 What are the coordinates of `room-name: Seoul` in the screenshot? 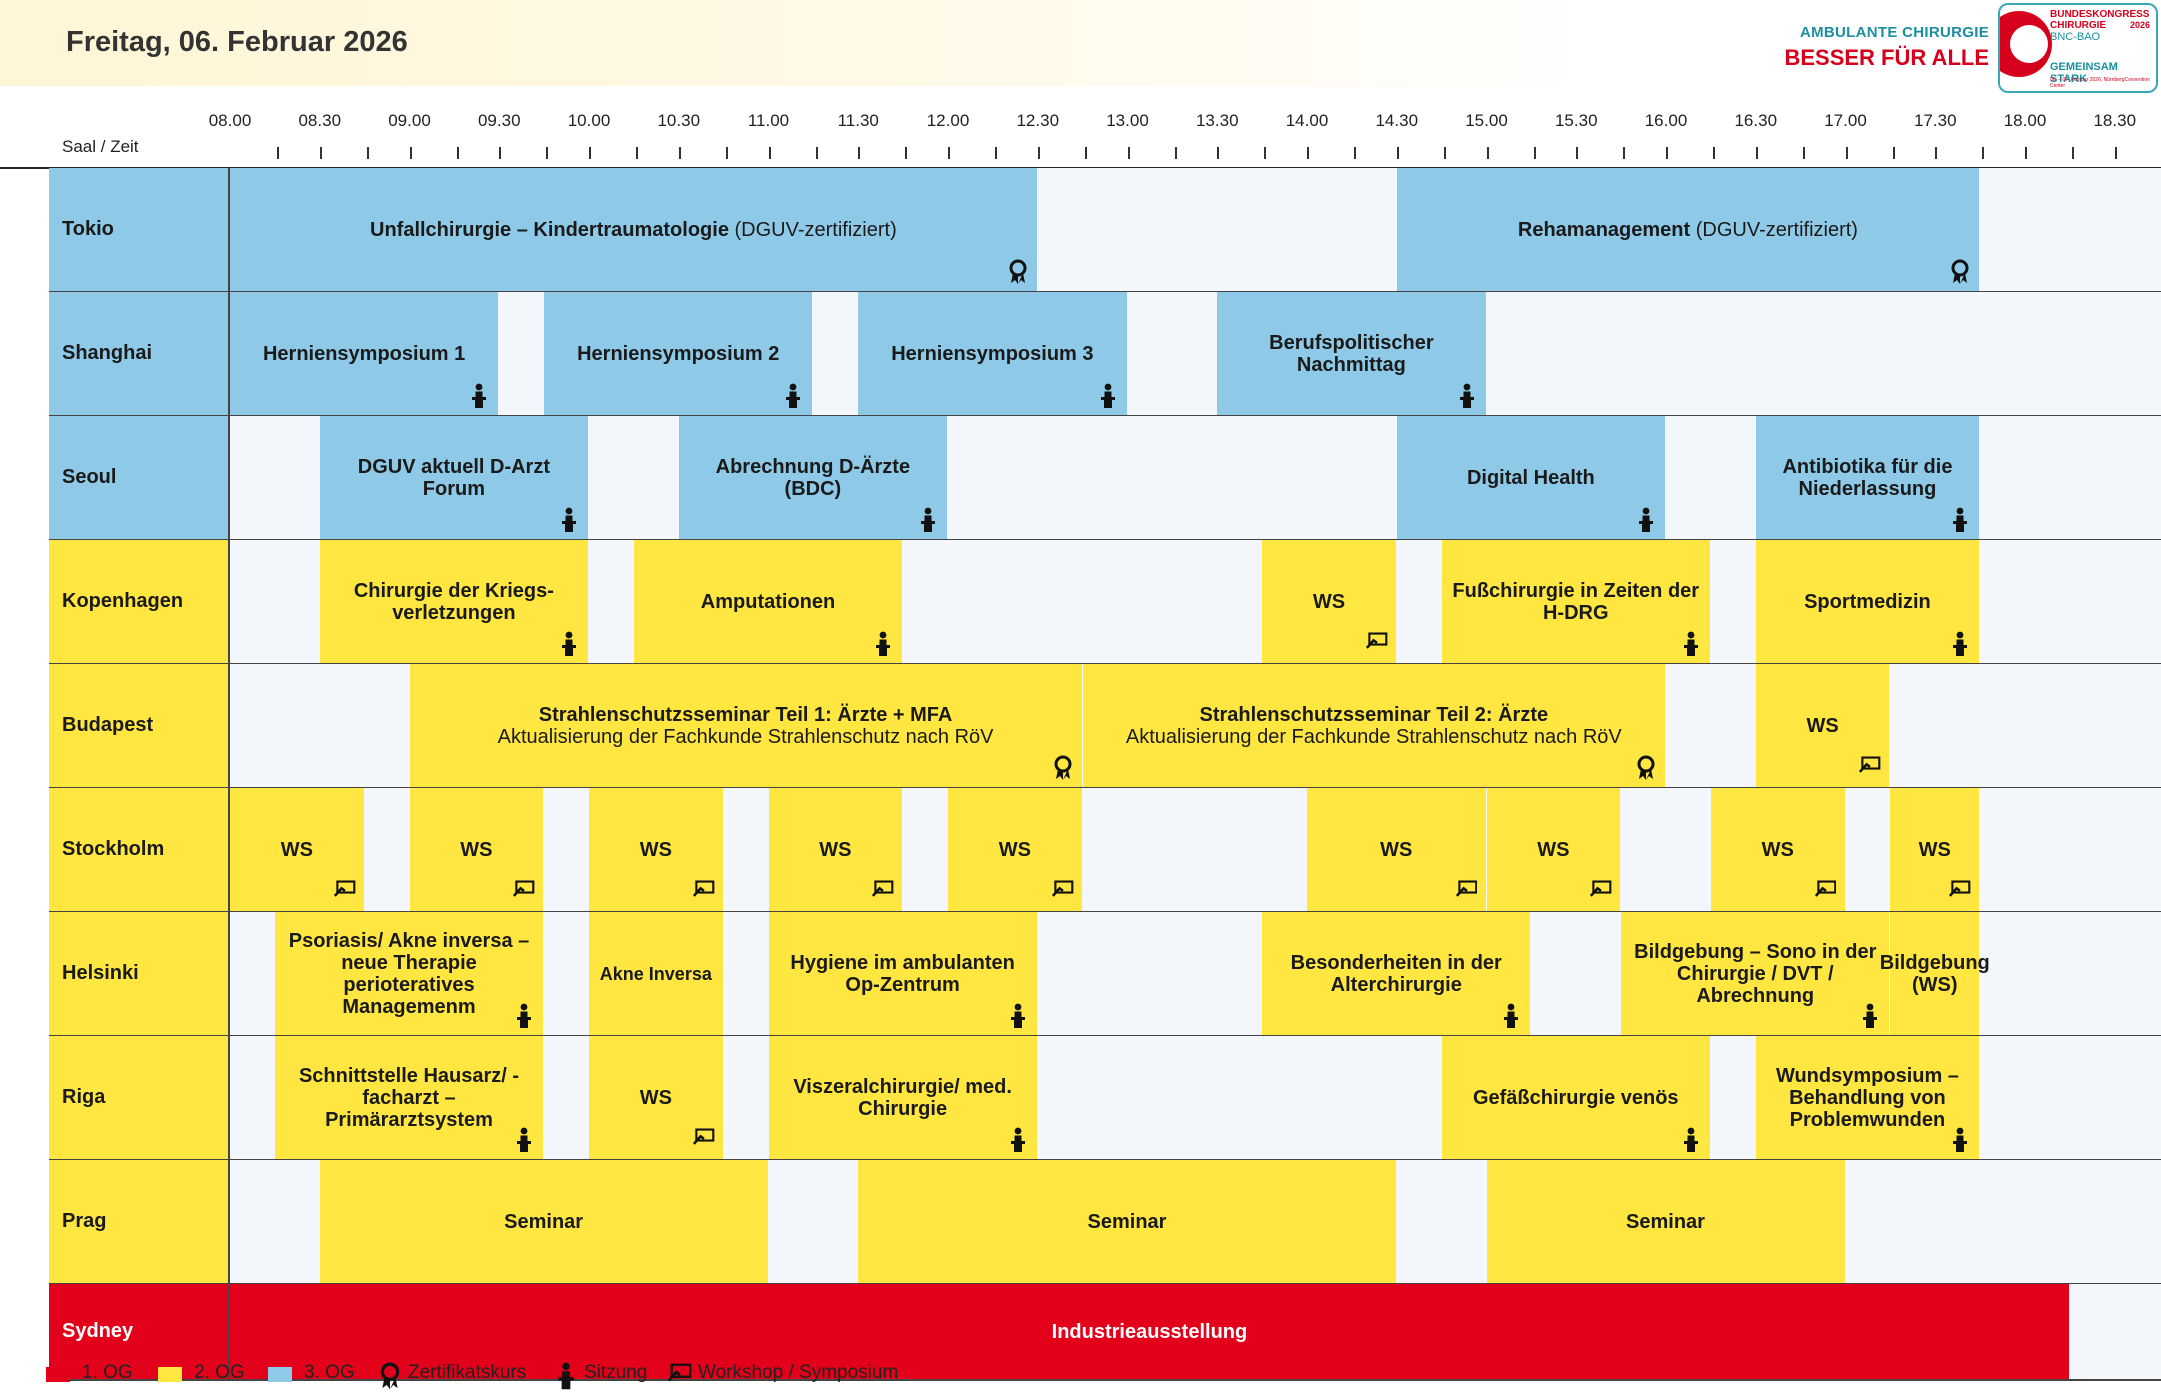 It's located at (89, 477).